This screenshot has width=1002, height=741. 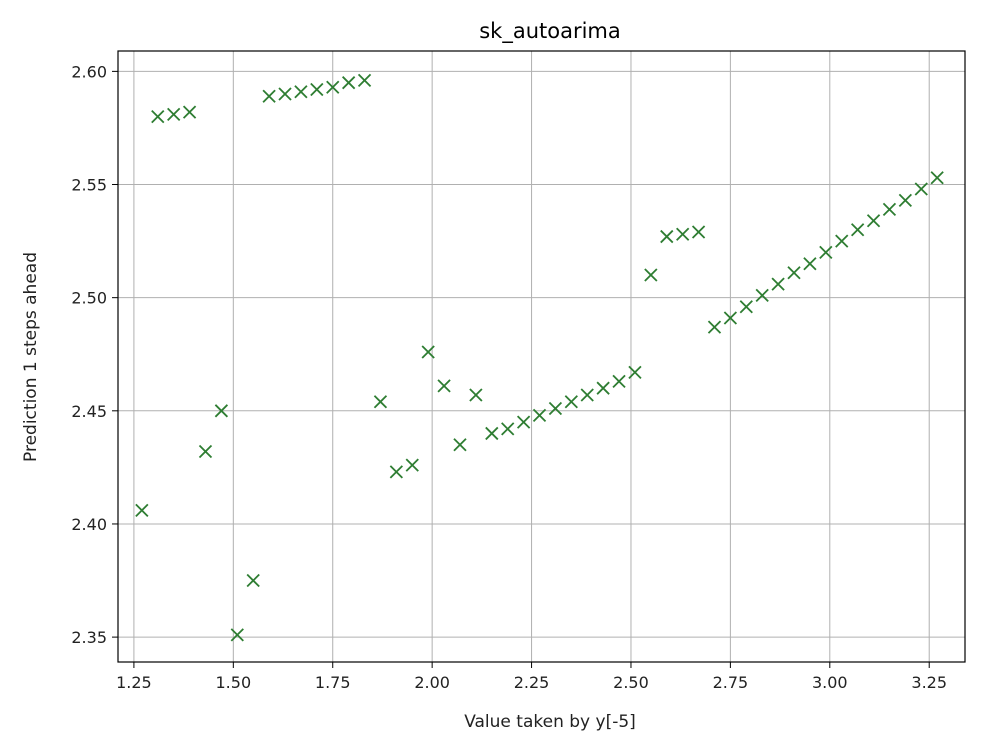 I want to click on x-axis-ticks: 1.25 1.50 1.75 2.00 2.25 2.50 2.75 3.00 3.25, so click(x=531, y=677).